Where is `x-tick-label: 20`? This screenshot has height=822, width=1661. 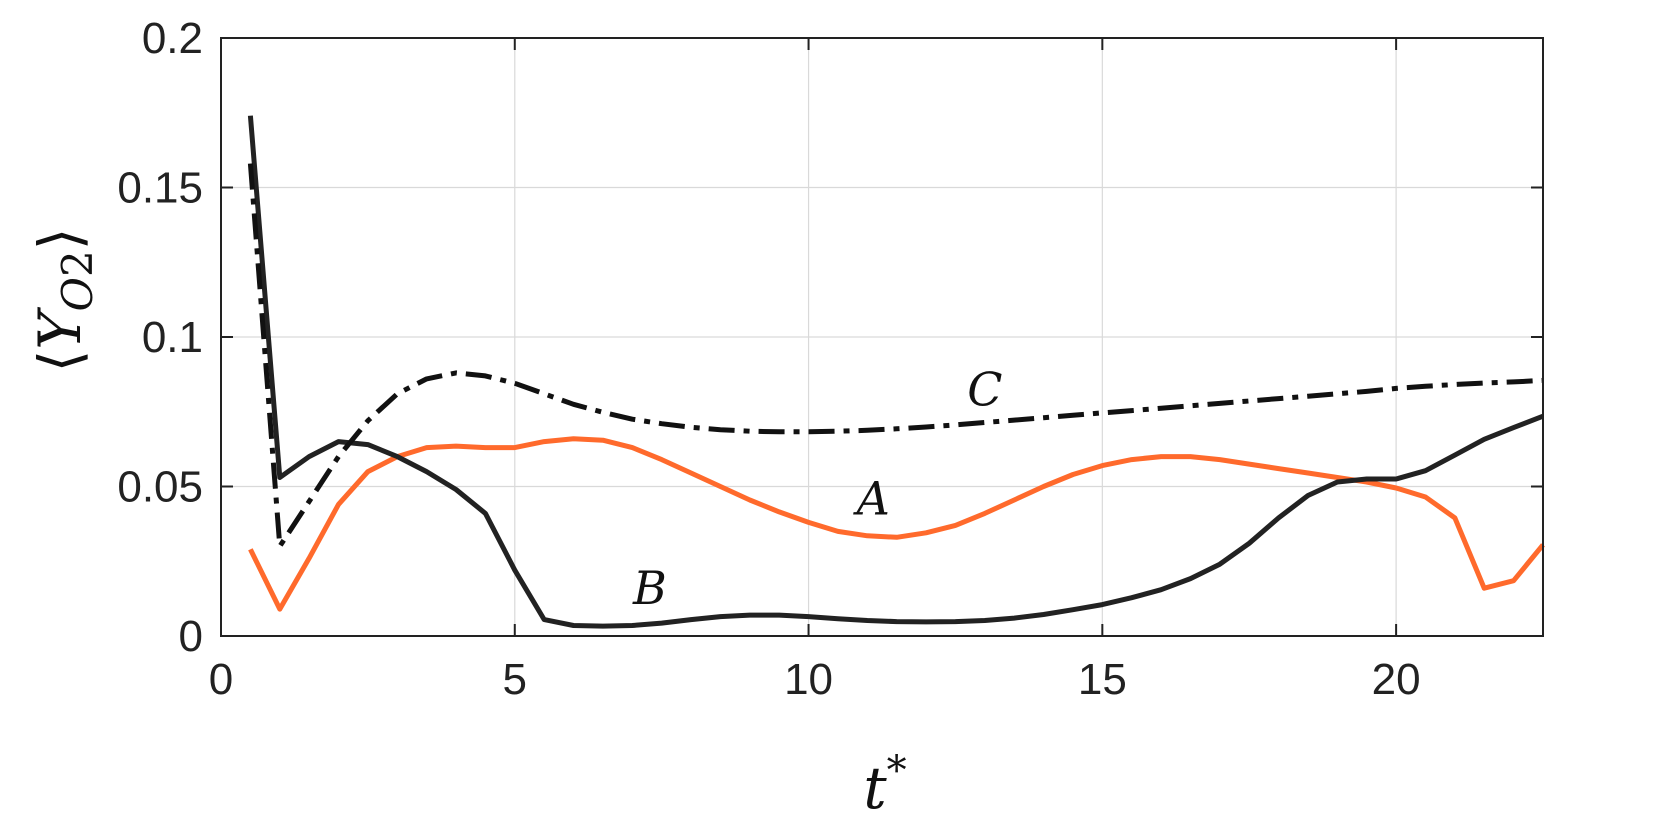
x-tick-label: 20 is located at coordinates (1396, 679).